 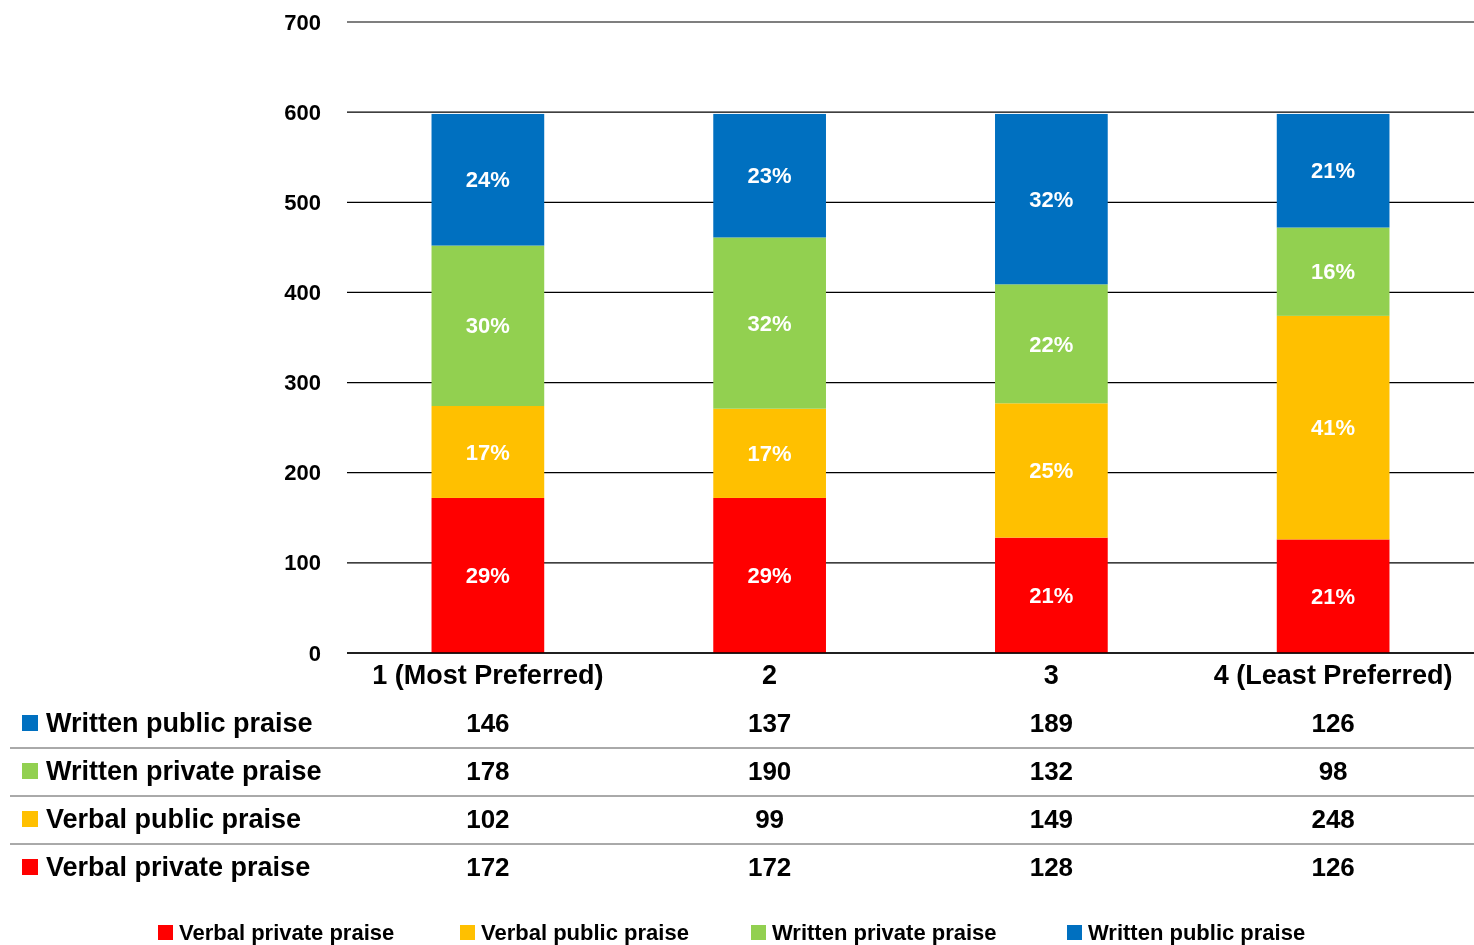 What do you see at coordinates (770, 819) in the screenshot?
I see `data-label: 99` at bounding box center [770, 819].